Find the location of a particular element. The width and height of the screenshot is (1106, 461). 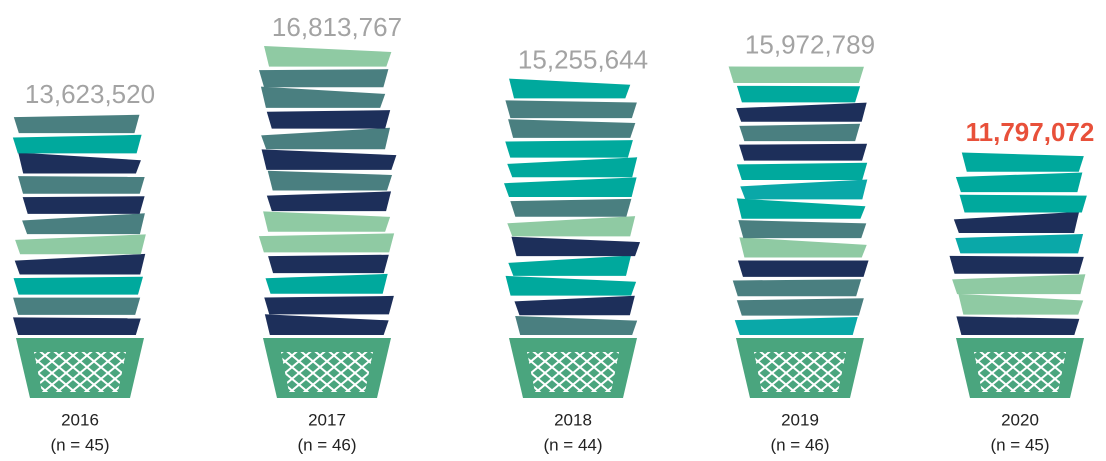

sublabel: (n = 44) is located at coordinates (572, 444).